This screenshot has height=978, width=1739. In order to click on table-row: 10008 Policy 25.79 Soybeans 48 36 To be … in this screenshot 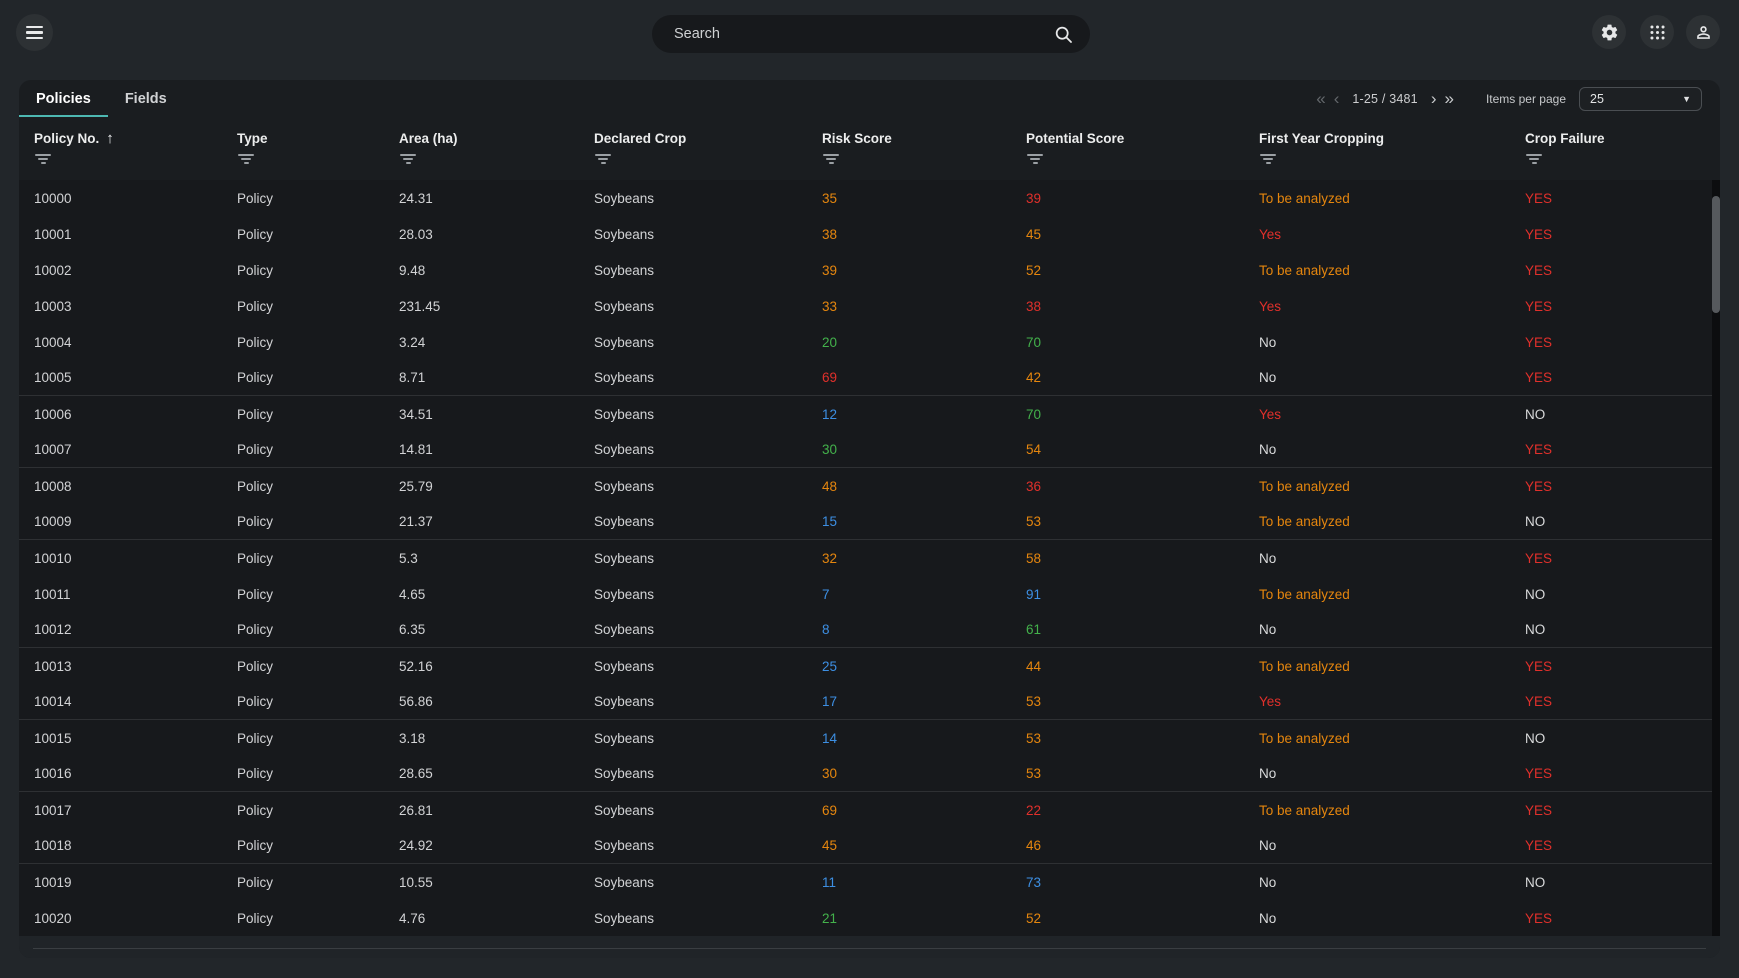, I will do `click(869, 486)`.